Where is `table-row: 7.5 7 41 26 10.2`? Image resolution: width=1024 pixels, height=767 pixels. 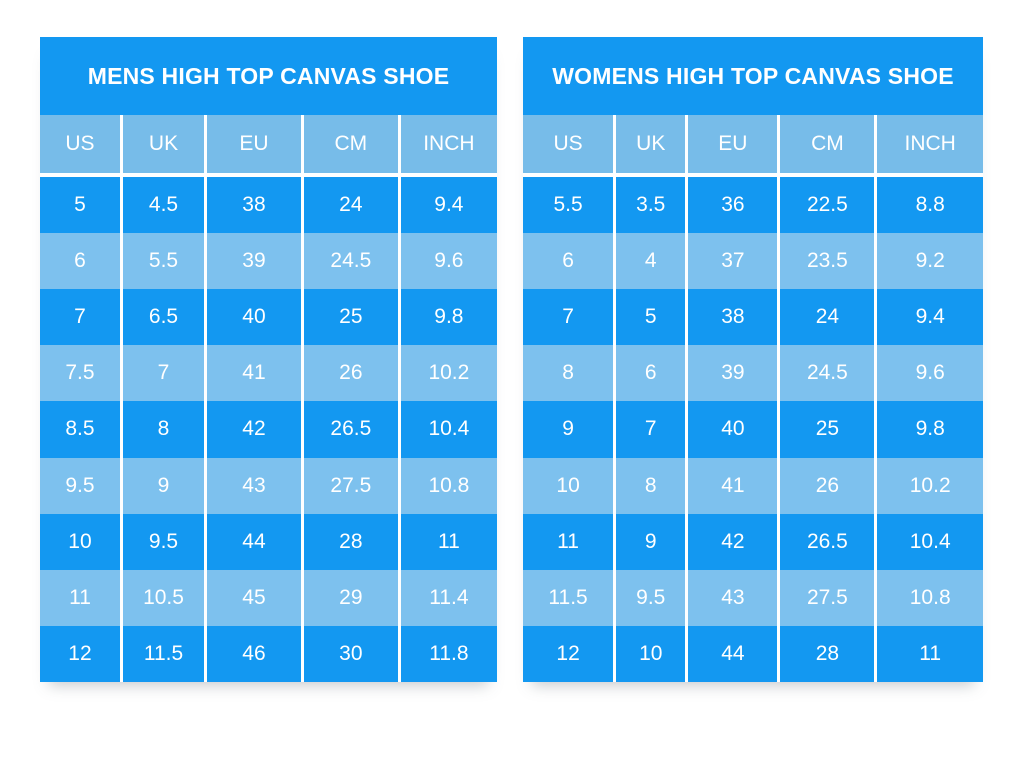
table-row: 7.5 7 41 26 10.2 is located at coordinates (268, 373).